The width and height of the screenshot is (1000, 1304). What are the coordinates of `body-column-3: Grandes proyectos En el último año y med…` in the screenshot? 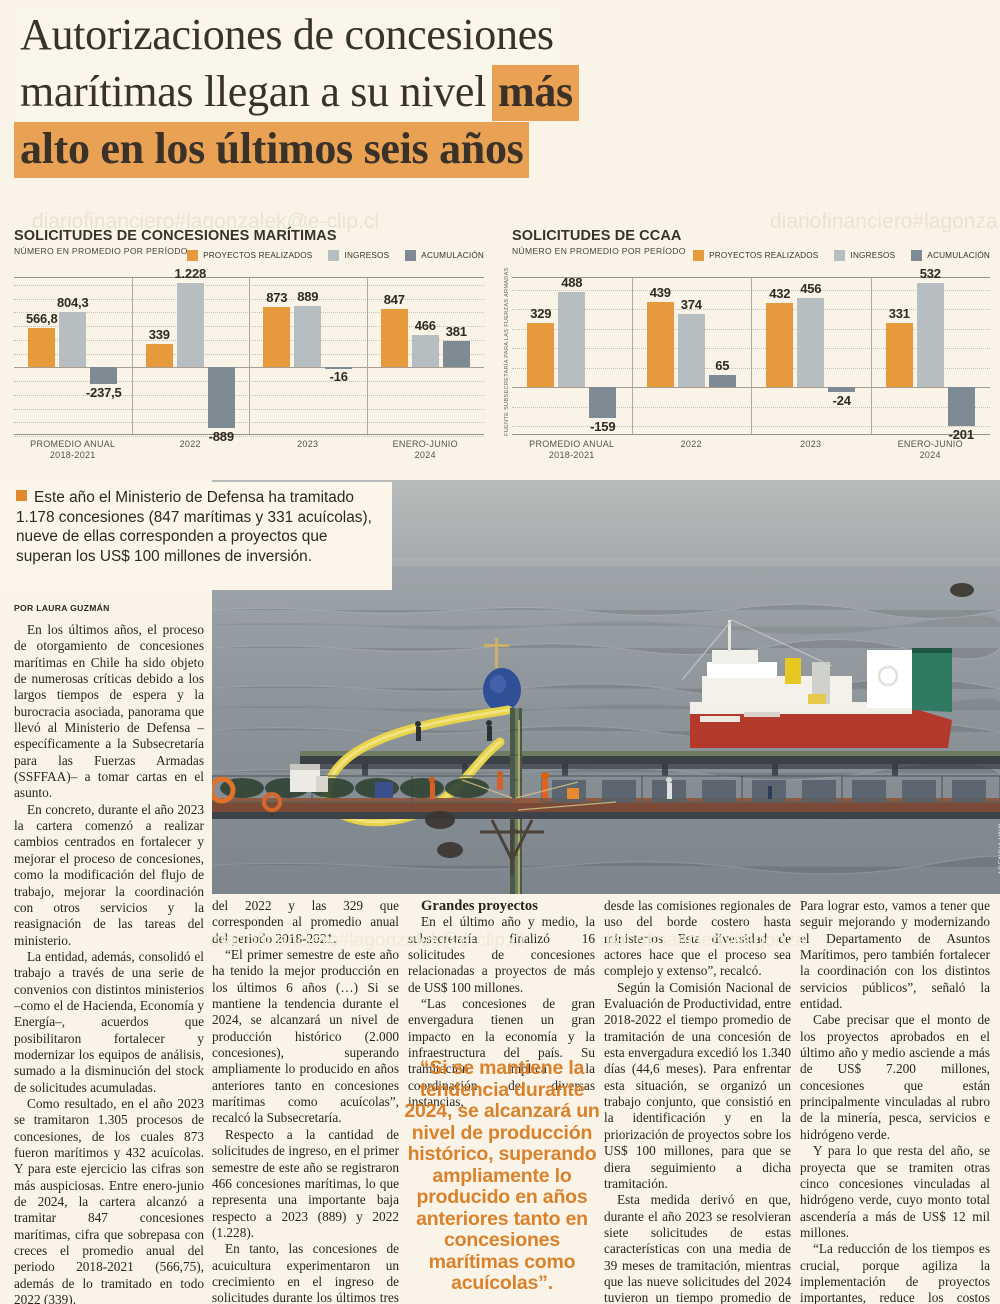 It's located at (501, 1004).